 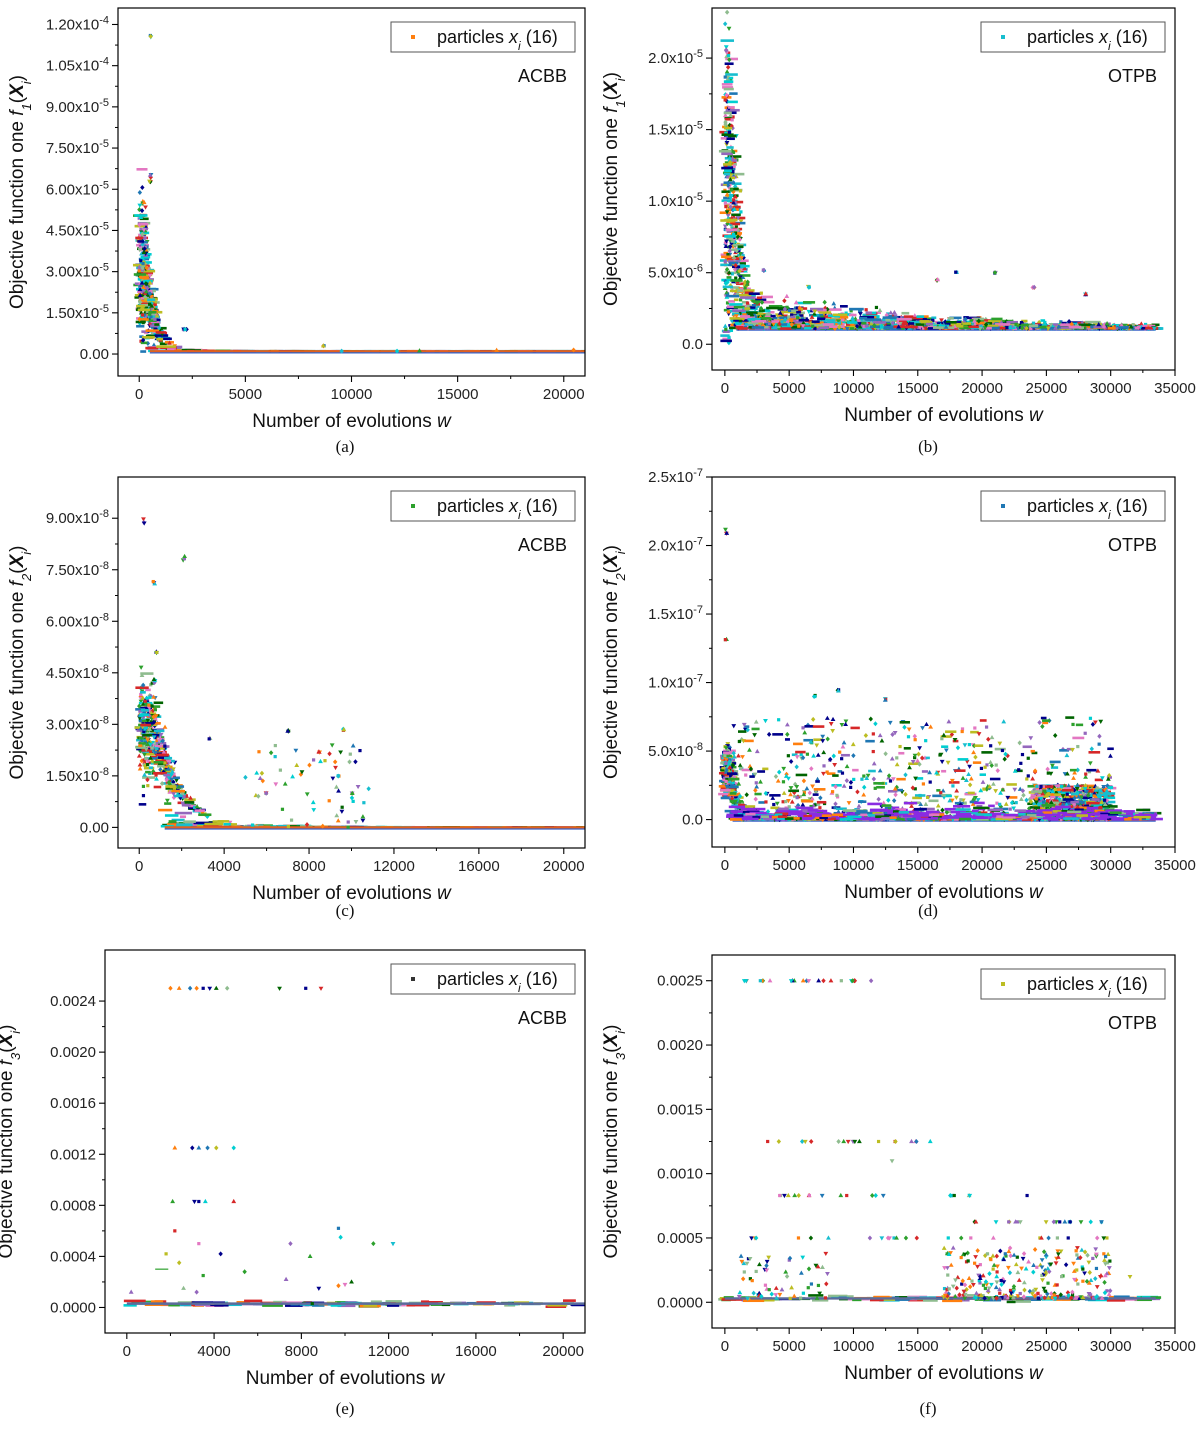 I want to click on x-axis-title: Number of evolutions w, so click(x=352, y=421).